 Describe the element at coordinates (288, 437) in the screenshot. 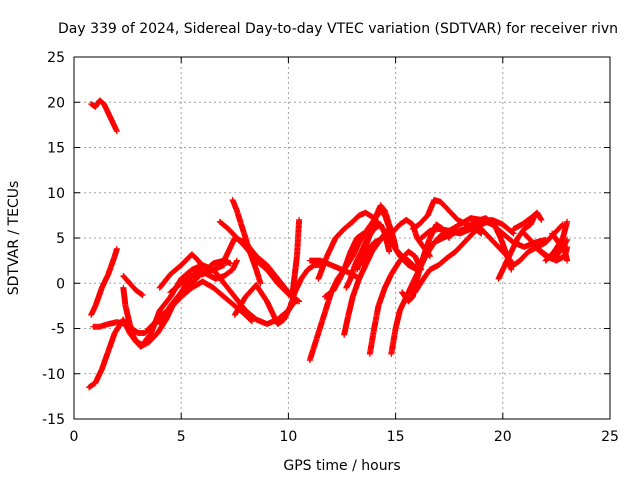

I see `x-tick-label: 10` at that location.